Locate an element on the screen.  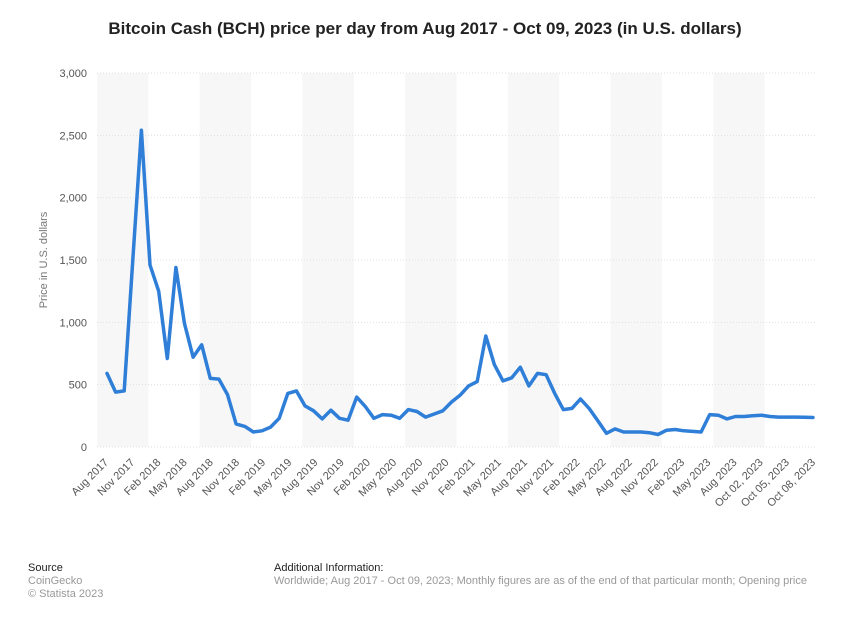
source-line-2: © Statista 2023 is located at coordinates (66, 594).